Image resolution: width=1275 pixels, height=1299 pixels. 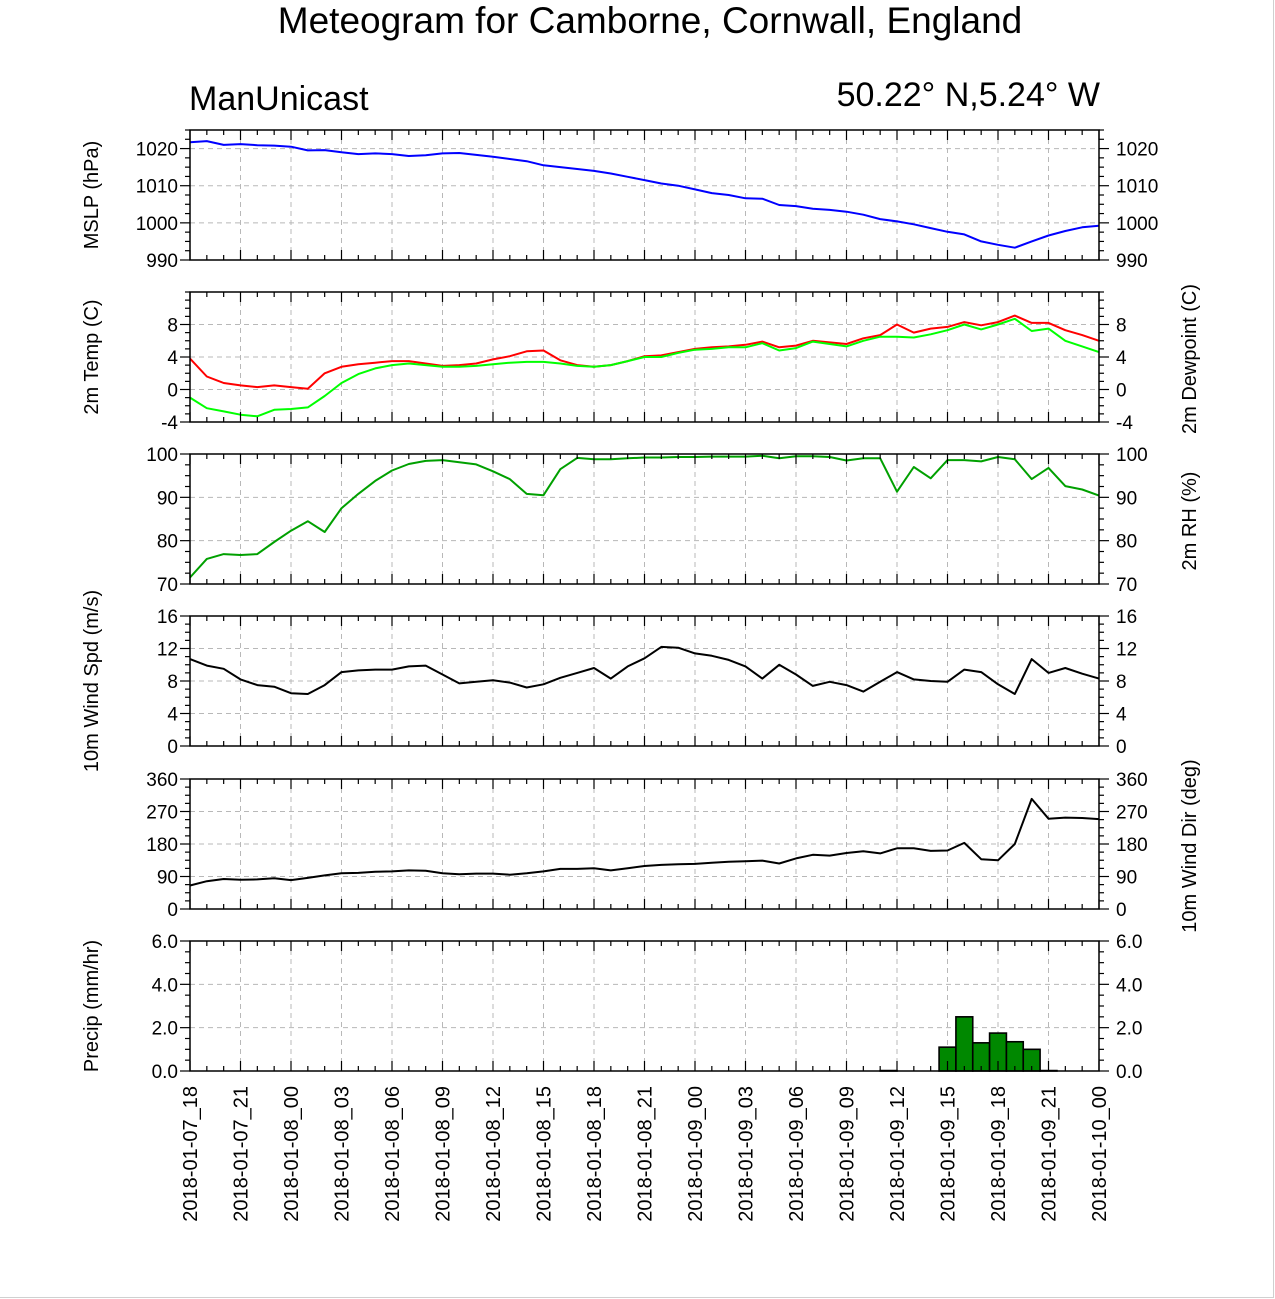 What do you see at coordinates (169, 423) in the screenshot?
I see `y-tick-label-left: -4` at bounding box center [169, 423].